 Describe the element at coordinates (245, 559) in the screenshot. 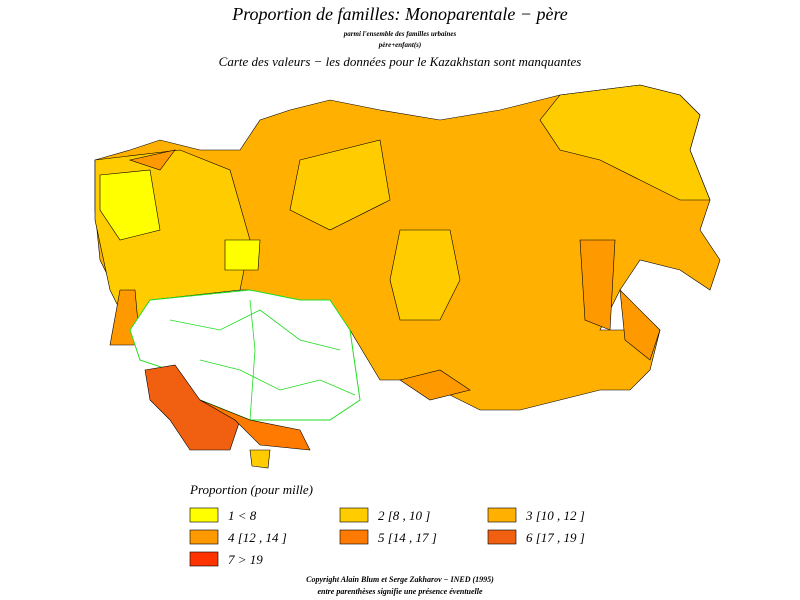

I see `legend-label: 7 > 19` at that location.